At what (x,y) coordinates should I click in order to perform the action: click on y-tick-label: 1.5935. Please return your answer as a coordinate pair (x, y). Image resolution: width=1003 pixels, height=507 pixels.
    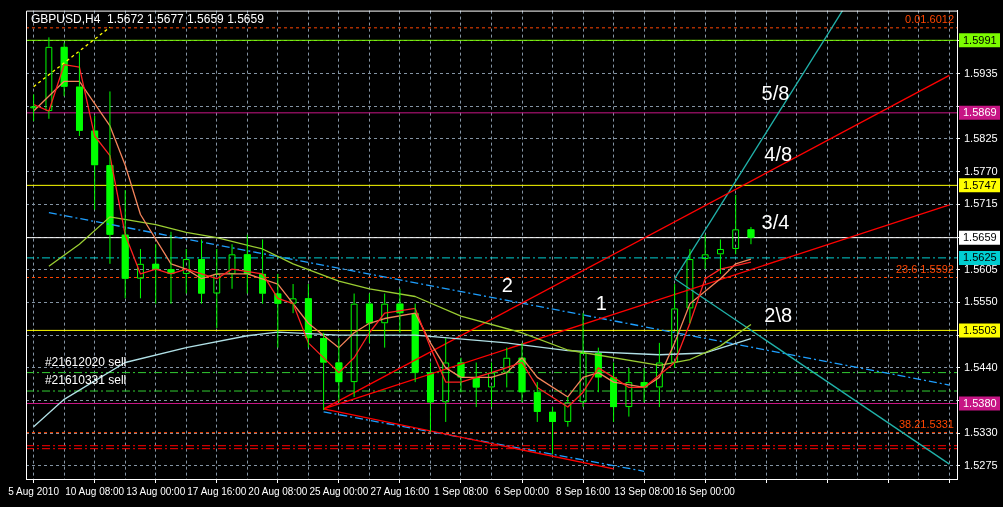
    Looking at the image, I should click on (981, 72).